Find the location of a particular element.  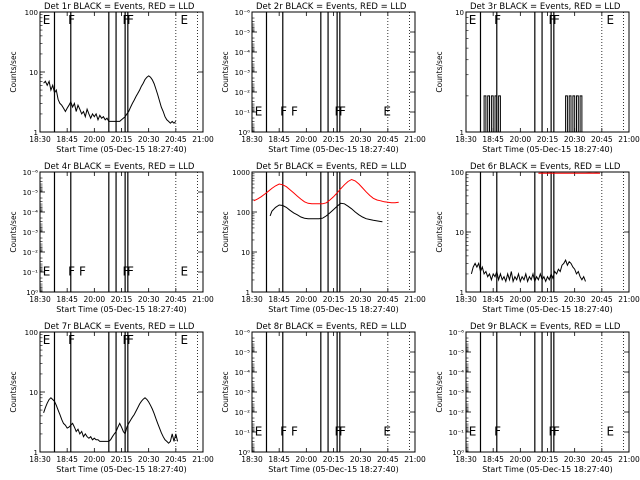

y-tick-label: 10⁰ is located at coordinates (32, 293).